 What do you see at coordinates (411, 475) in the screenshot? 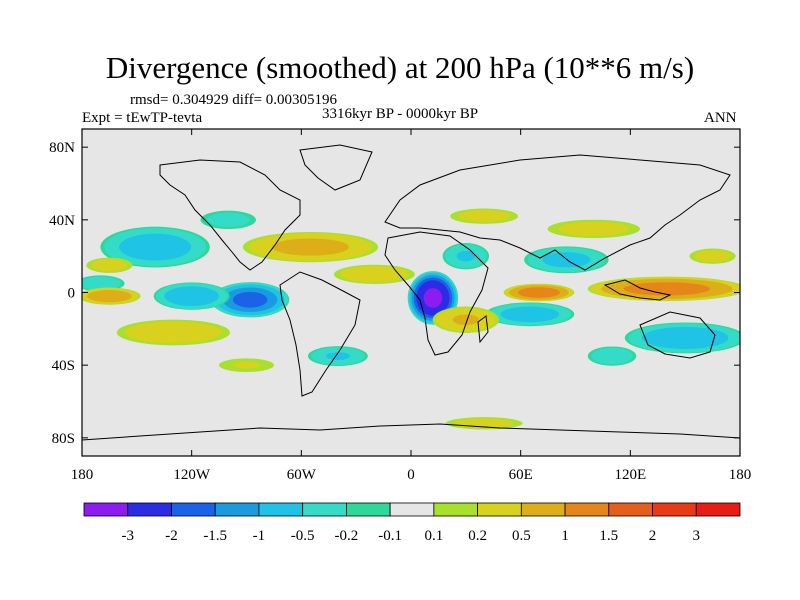
I see `x-tick-label: 0` at bounding box center [411, 475].